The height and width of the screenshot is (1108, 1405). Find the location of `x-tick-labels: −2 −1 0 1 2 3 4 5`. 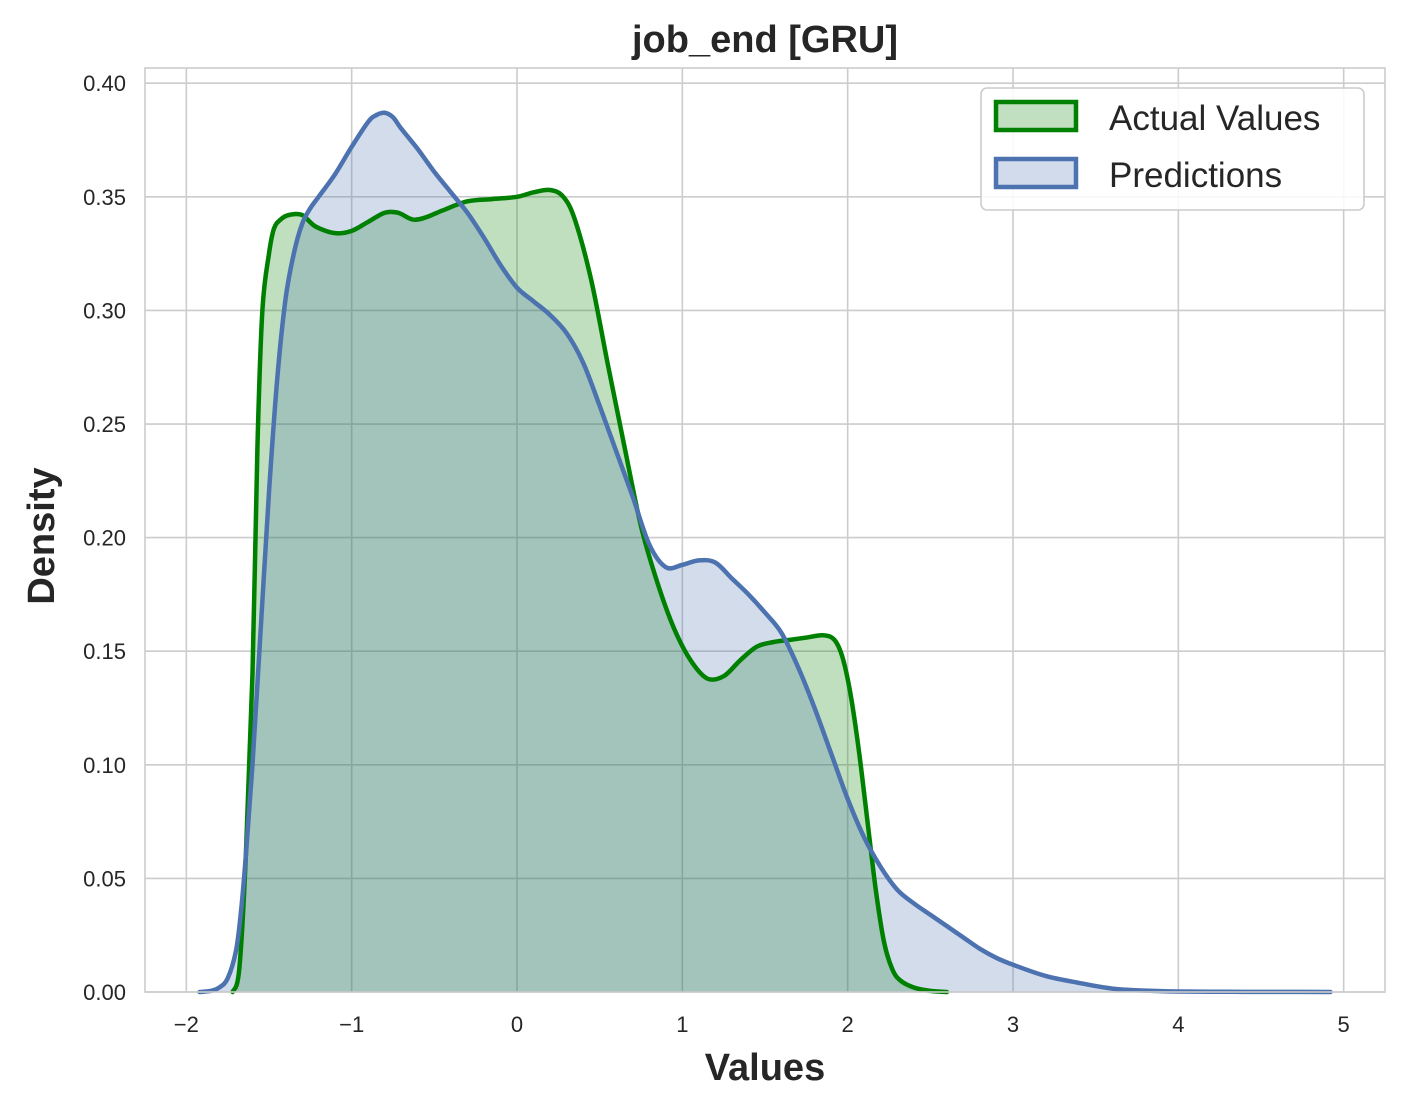

x-tick-labels: −2 −1 0 1 2 3 4 5 is located at coordinates (762, 1024).